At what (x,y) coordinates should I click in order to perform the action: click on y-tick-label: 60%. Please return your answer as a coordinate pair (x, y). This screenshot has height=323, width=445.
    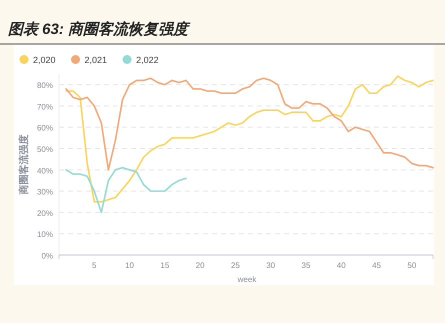
    Looking at the image, I should click on (44, 128).